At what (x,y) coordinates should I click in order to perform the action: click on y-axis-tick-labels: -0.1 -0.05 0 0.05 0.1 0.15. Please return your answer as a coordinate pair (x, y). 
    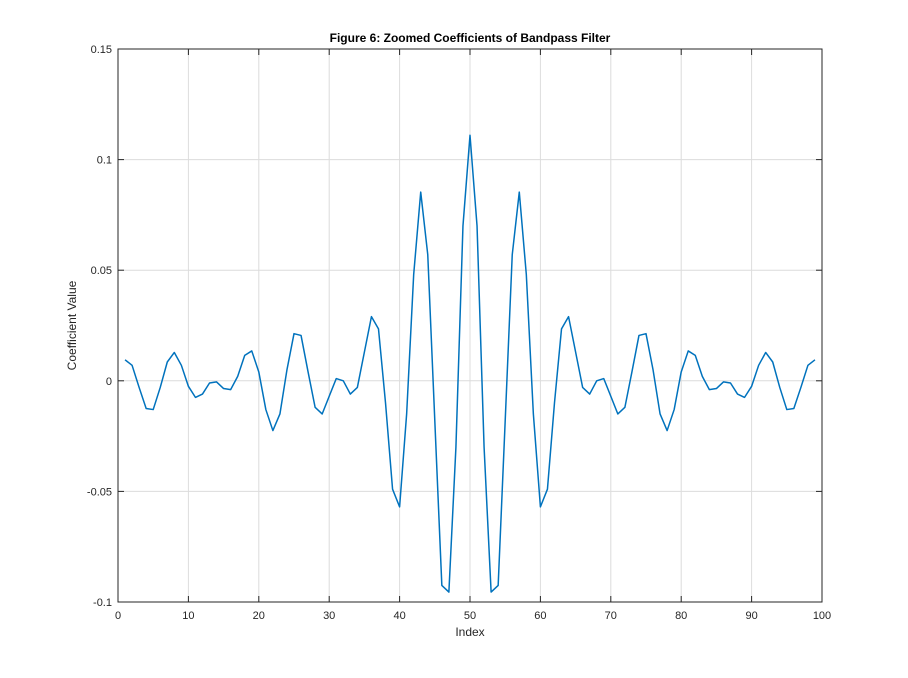
    Looking at the image, I should click on (99, 326).